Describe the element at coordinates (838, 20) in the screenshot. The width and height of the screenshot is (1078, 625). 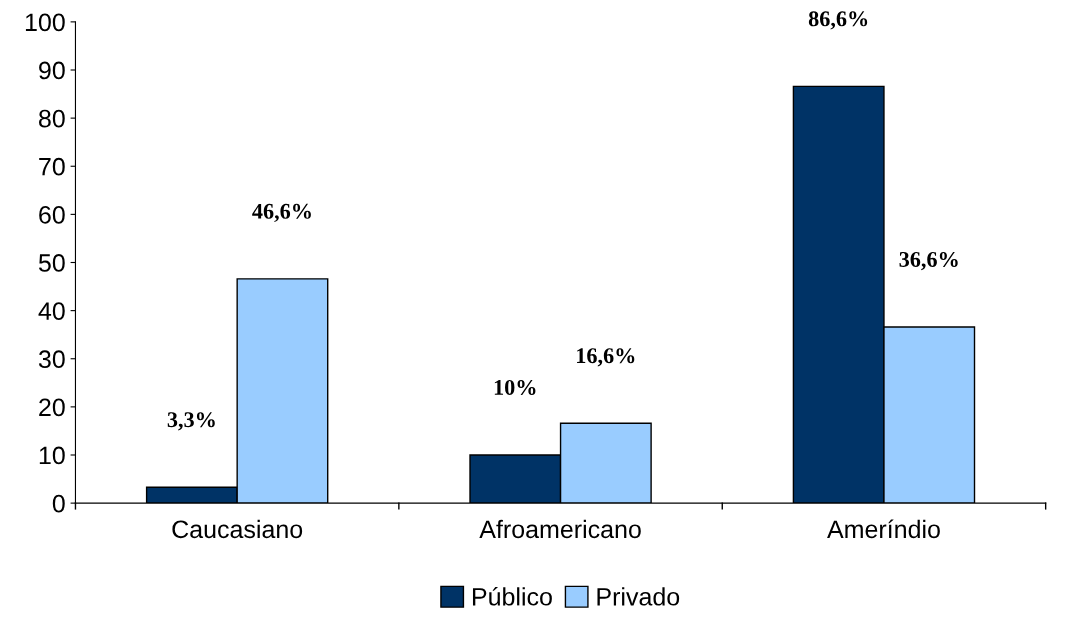
I see `data-label: 86,6%` at that location.